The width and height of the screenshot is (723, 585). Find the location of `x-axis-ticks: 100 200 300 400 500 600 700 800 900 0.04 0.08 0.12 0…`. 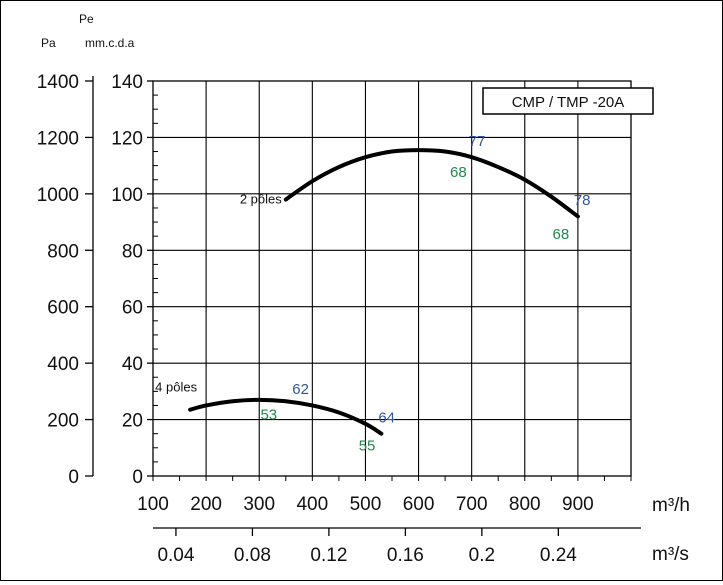

x-axis-ticks: 100 200 300 400 500 600 700 800 900 0.04 0.08 0.12 0… is located at coordinates (389, 521).